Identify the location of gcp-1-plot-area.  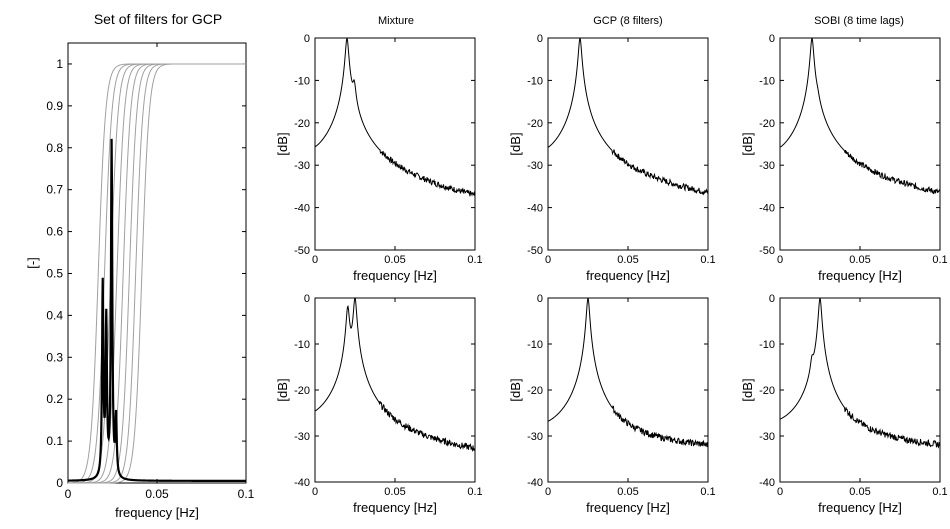
(628, 116).